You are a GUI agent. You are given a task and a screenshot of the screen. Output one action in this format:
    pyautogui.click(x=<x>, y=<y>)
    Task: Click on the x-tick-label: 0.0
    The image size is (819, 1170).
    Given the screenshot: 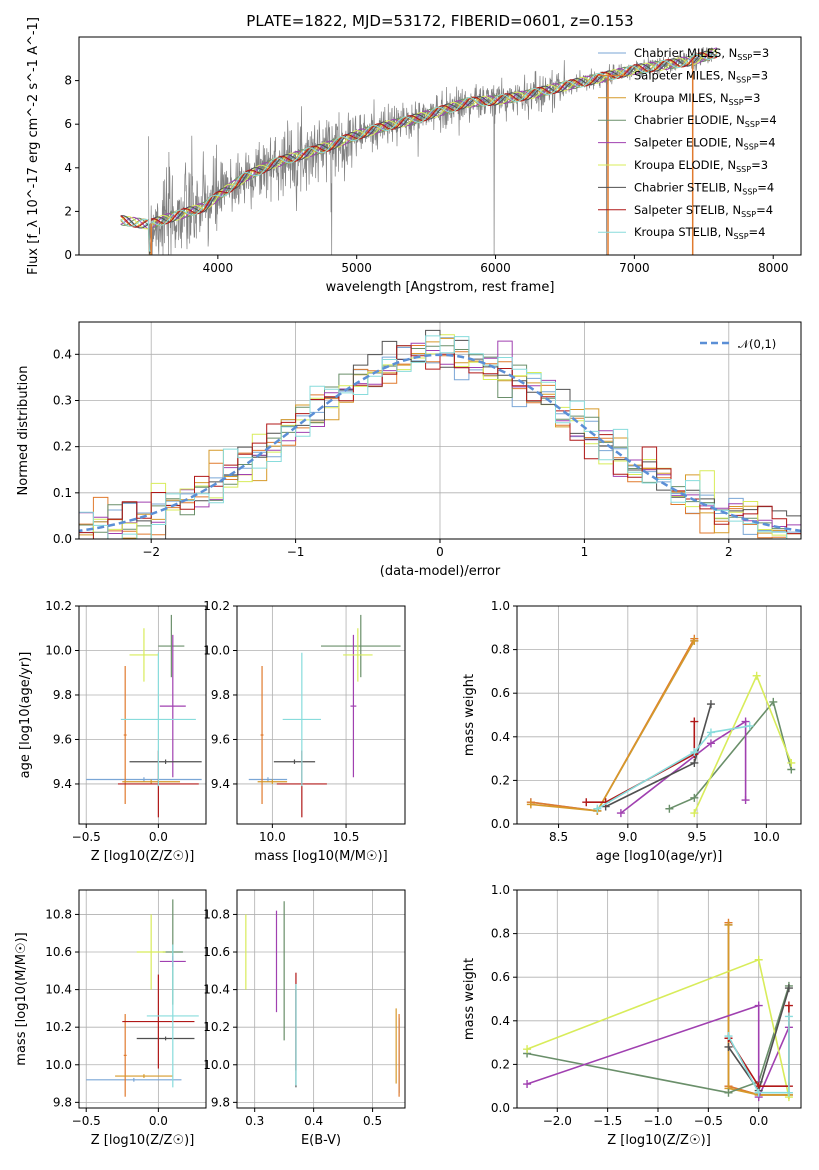 What is the action you would take?
    pyautogui.click(x=158, y=1121)
    